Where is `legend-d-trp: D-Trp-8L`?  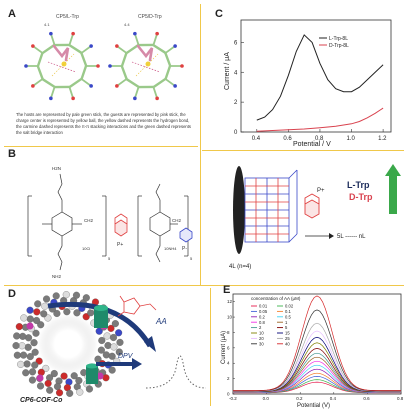 legend-d-trp: D-Trp-8L is located at coordinates (339, 46).